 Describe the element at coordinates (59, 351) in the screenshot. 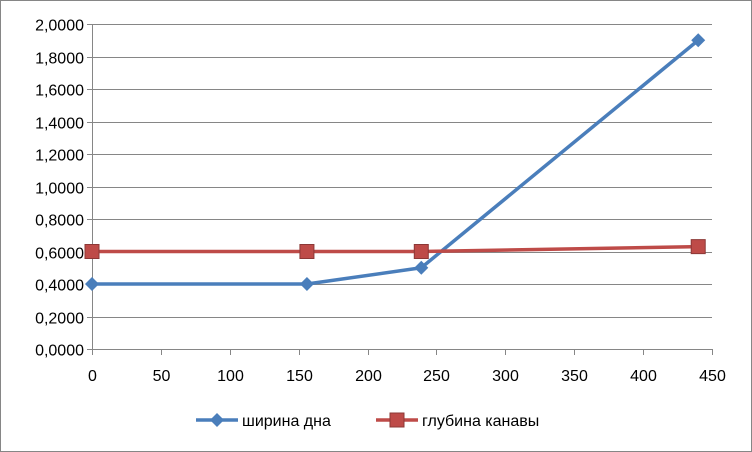

I see `y-tick-label: 0,0000` at that location.